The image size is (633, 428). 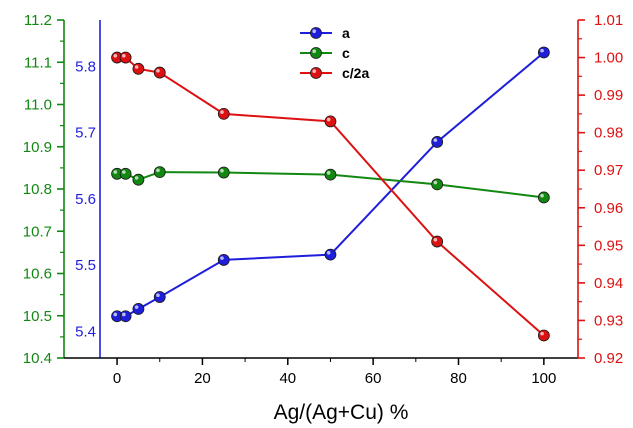 What do you see at coordinates (37, 316) in the screenshot?
I see `y-tick-label-c: 10.5` at bounding box center [37, 316].